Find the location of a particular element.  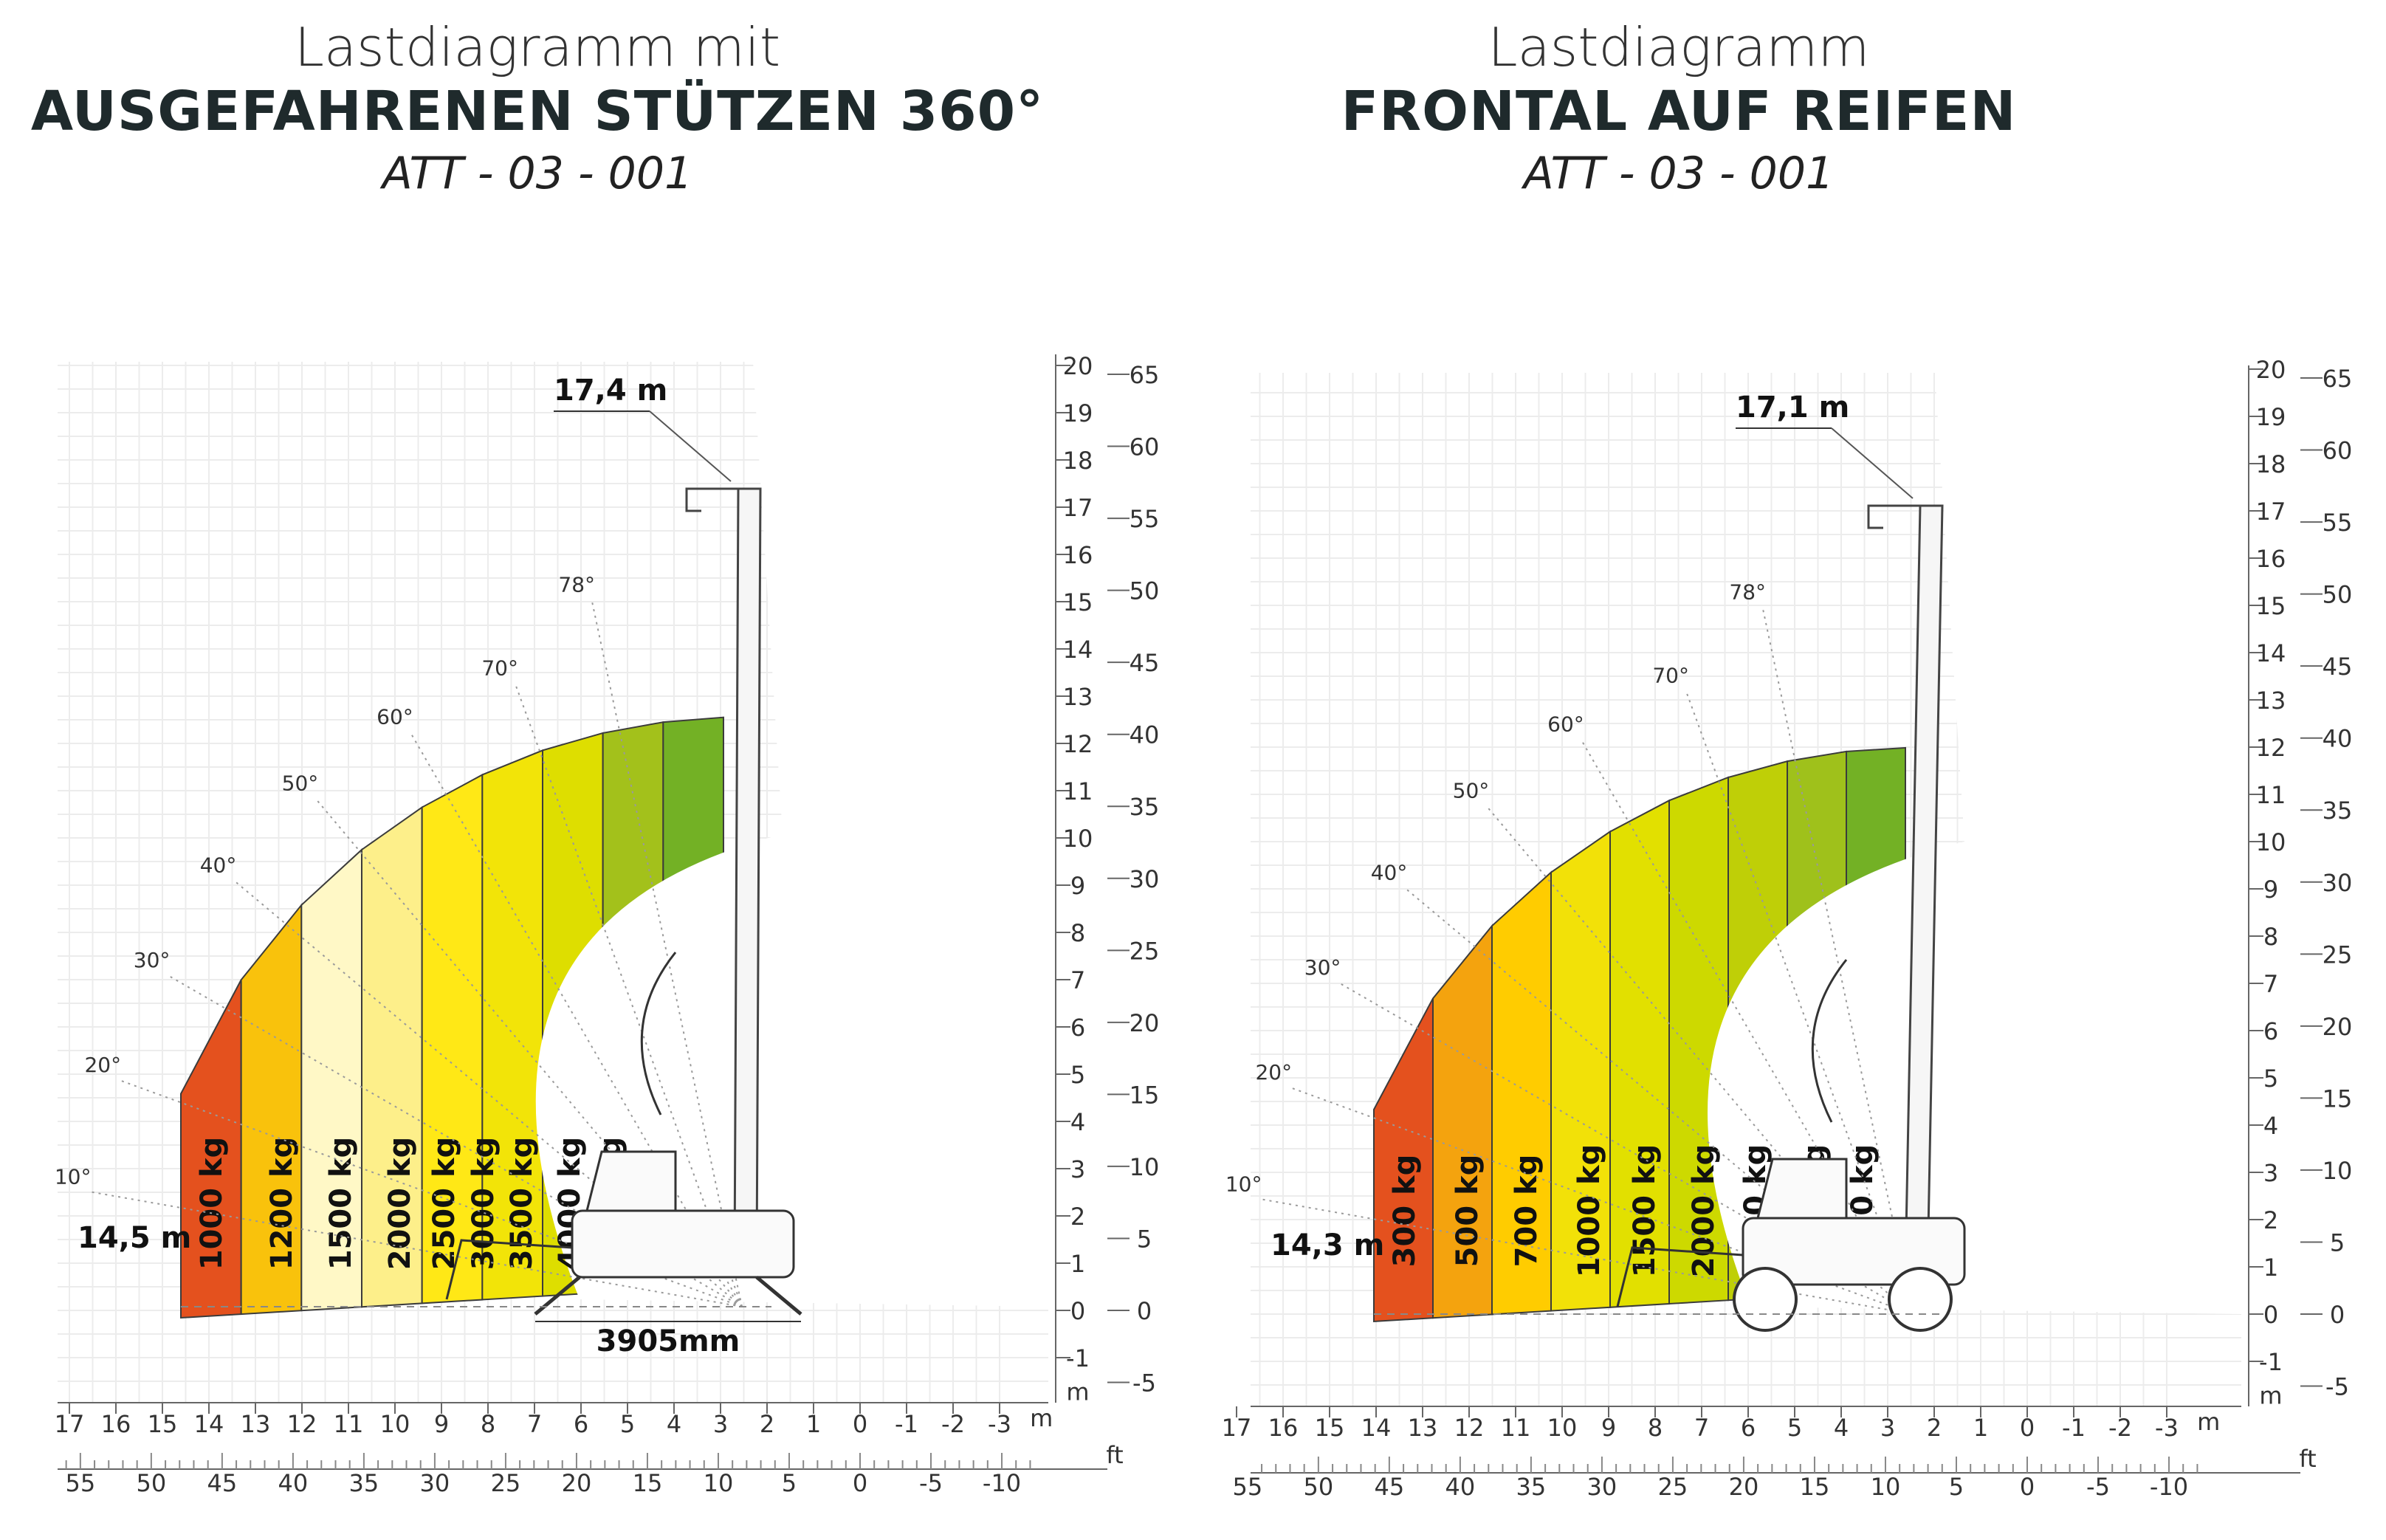

x-m-tick-label: 4 is located at coordinates (1842, 1428).